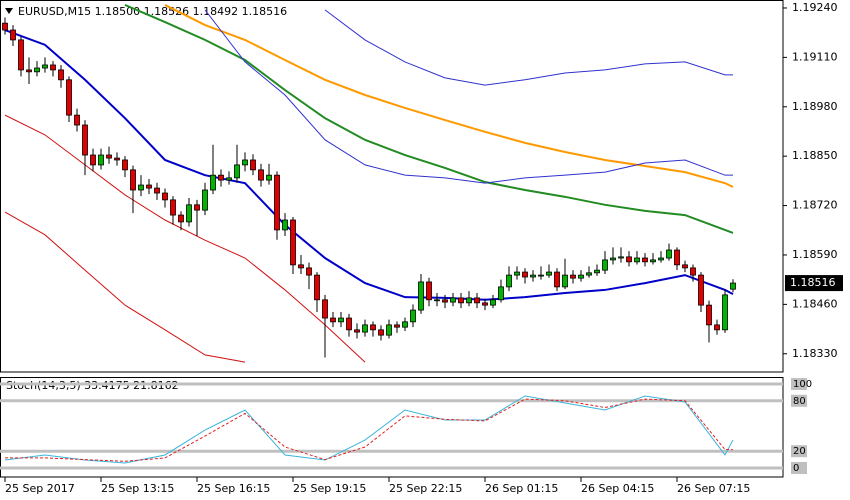 This screenshot has height=500, width=850. I want to click on y-tick-label: 100, so click(802, 384).